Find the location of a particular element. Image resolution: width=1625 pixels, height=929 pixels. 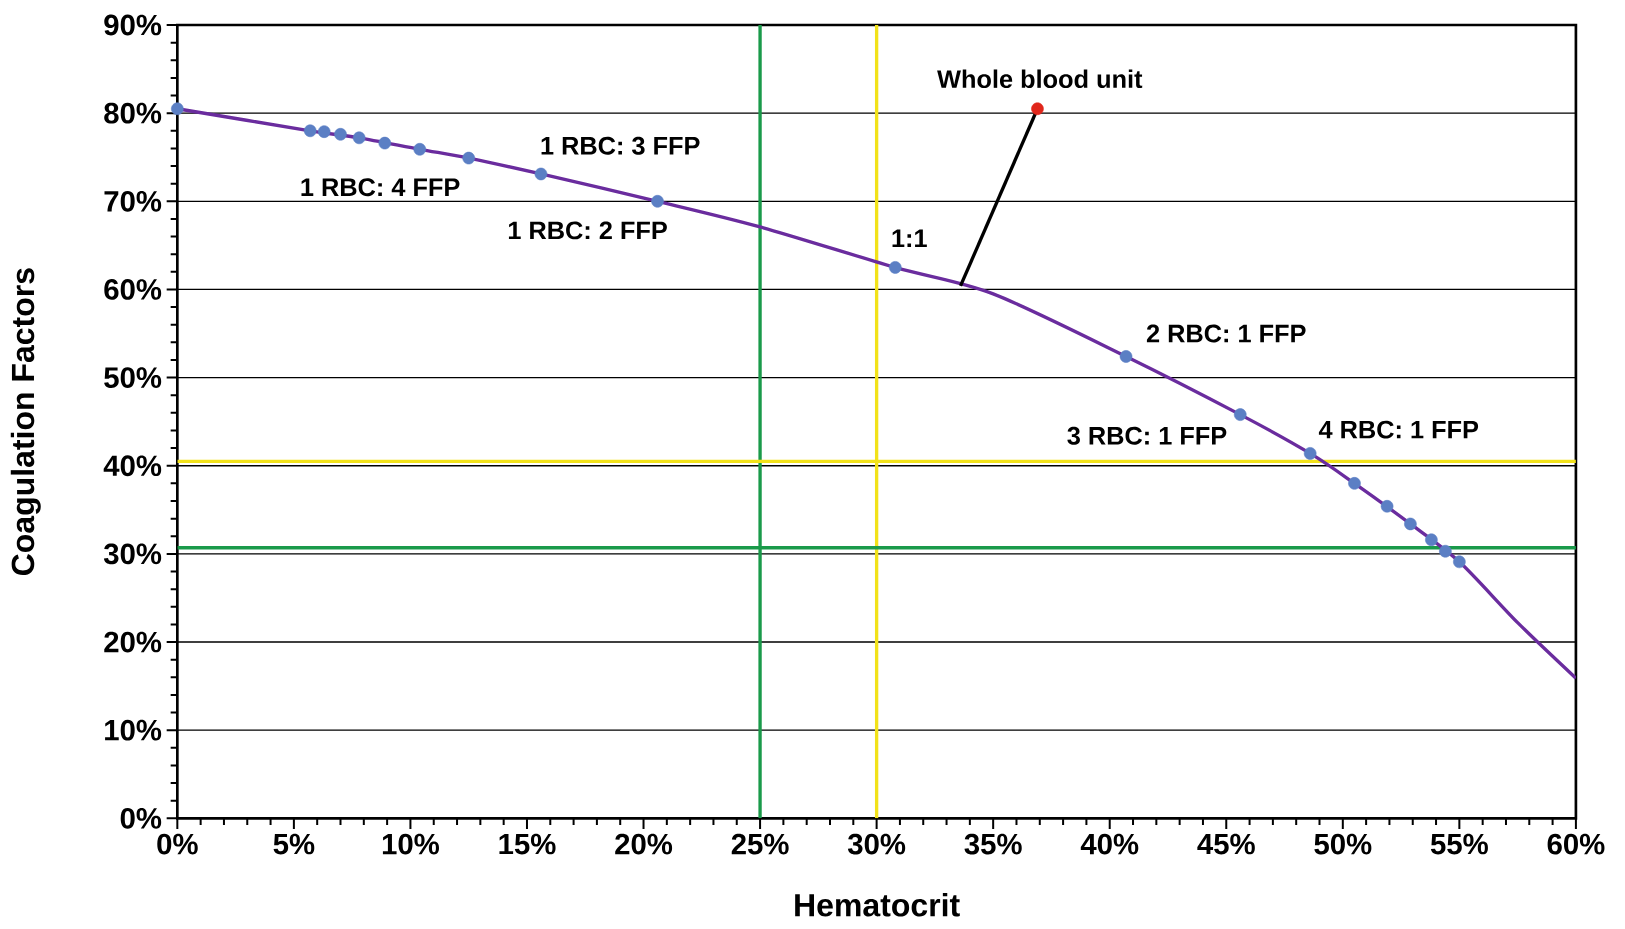

y-tick-label: 0% is located at coordinates (141, 818).